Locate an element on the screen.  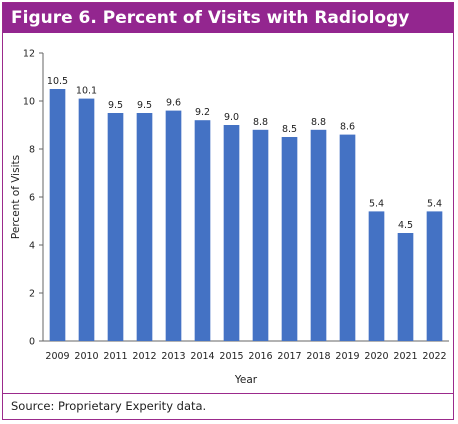
data-label: 8.6 is located at coordinates (347, 127).